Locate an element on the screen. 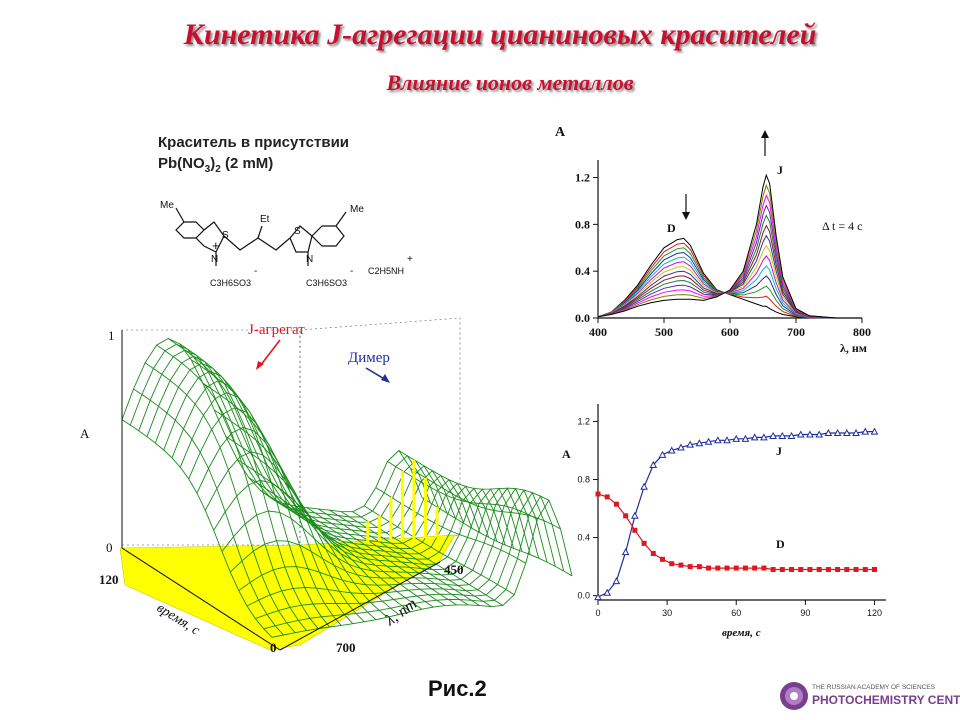 The height and width of the screenshot is (720, 960). struct-sulfo-left: C3H6SO3 is located at coordinates (230, 283).